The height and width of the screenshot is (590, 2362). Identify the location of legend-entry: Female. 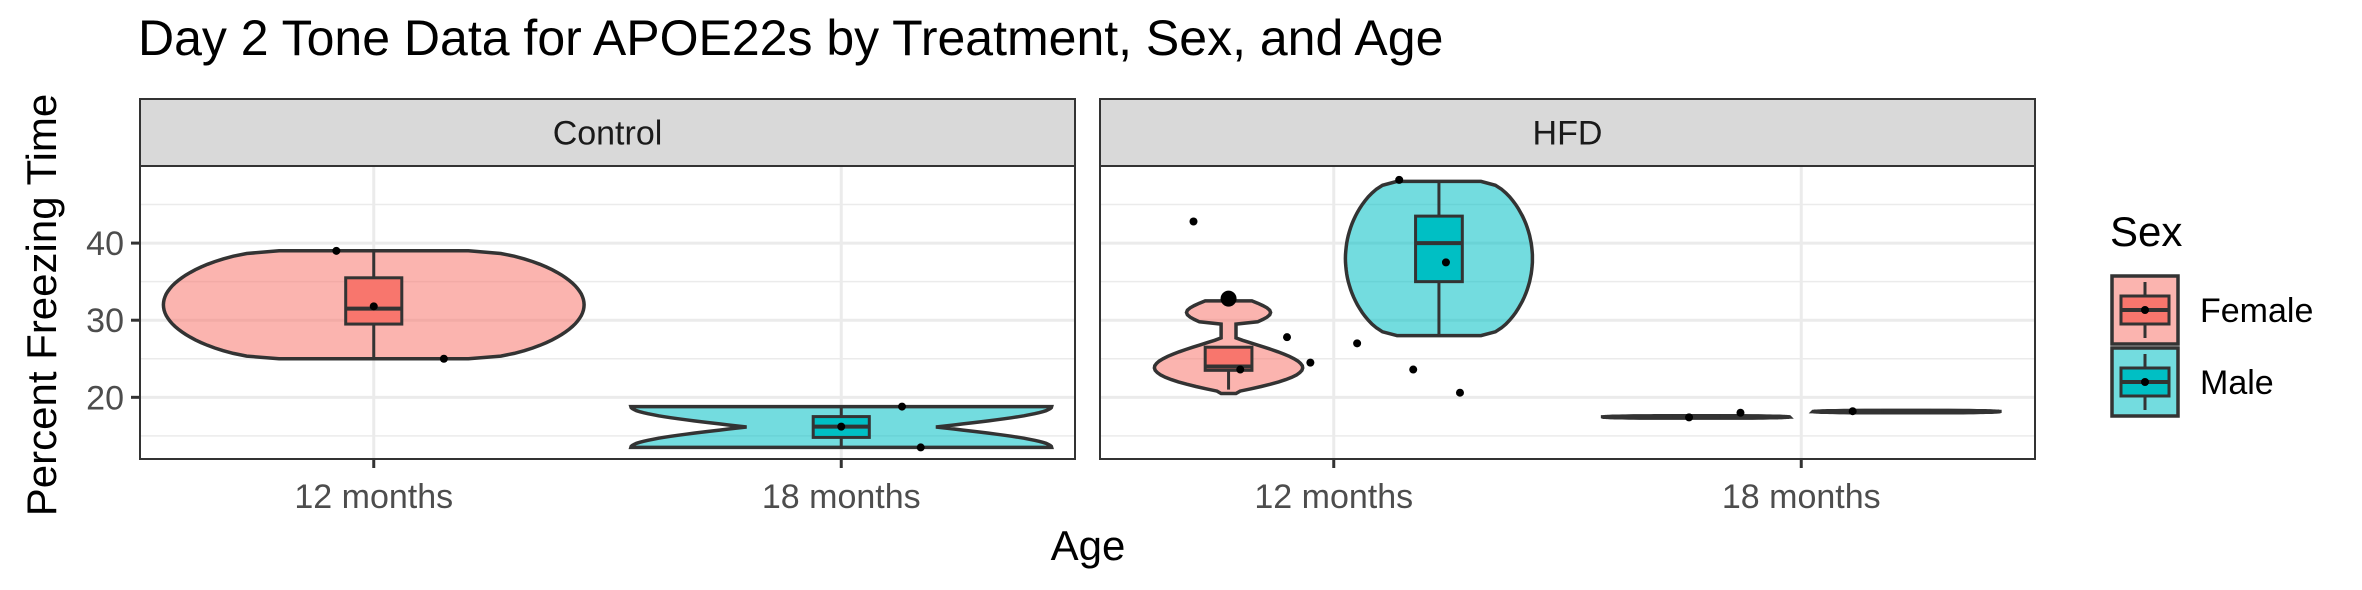
(2211, 310).